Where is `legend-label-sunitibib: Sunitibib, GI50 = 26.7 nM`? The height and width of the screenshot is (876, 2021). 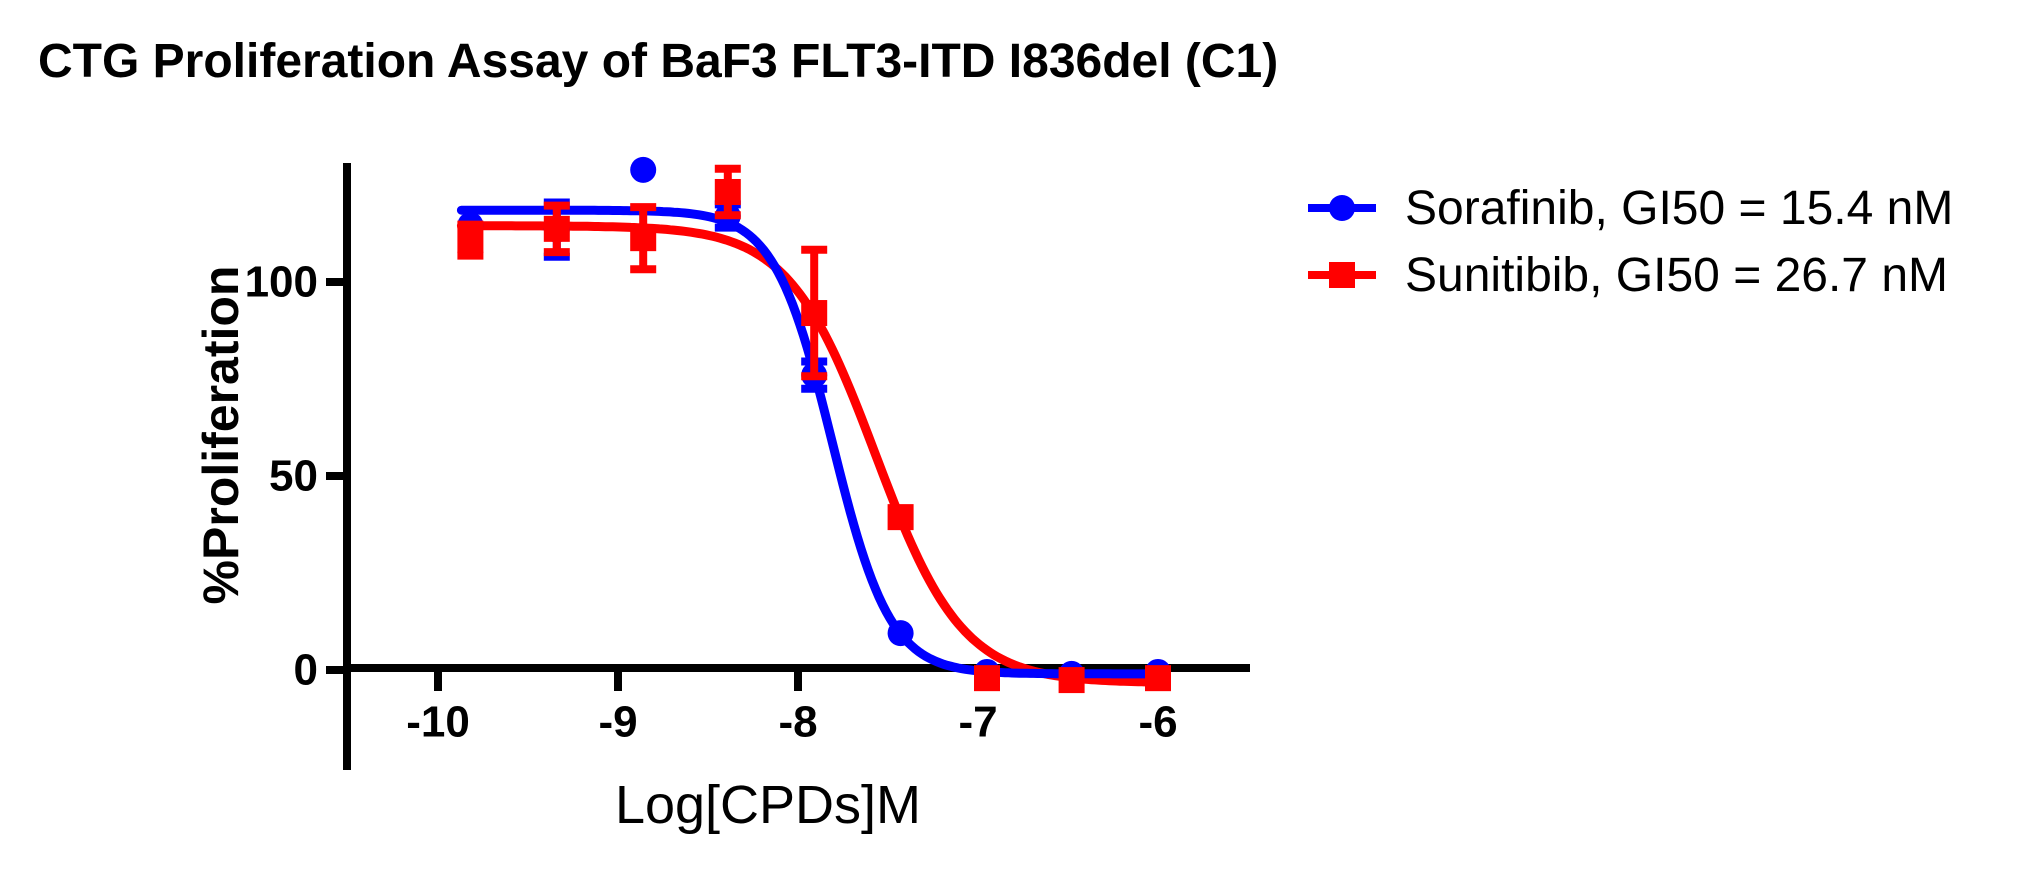 legend-label-sunitibib: Sunitibib, GI50 = 26.7 nM is located at coordinates (1676, 275).